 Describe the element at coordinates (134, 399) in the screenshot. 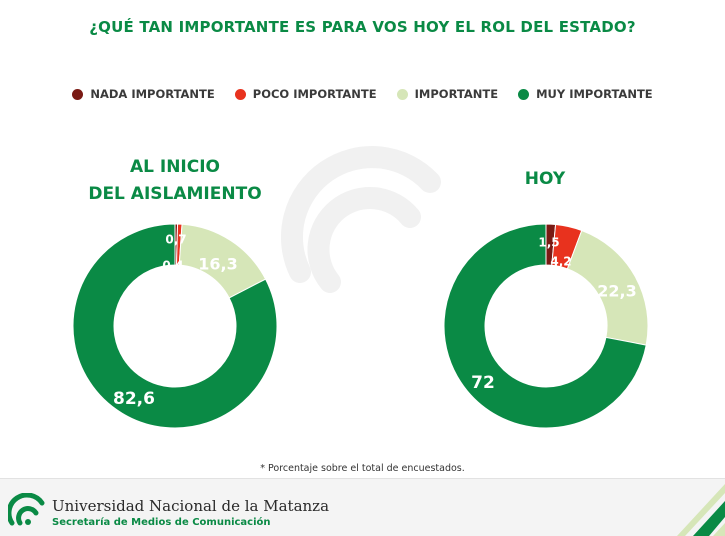

I see `data-label-muy: 82,6` at that location.